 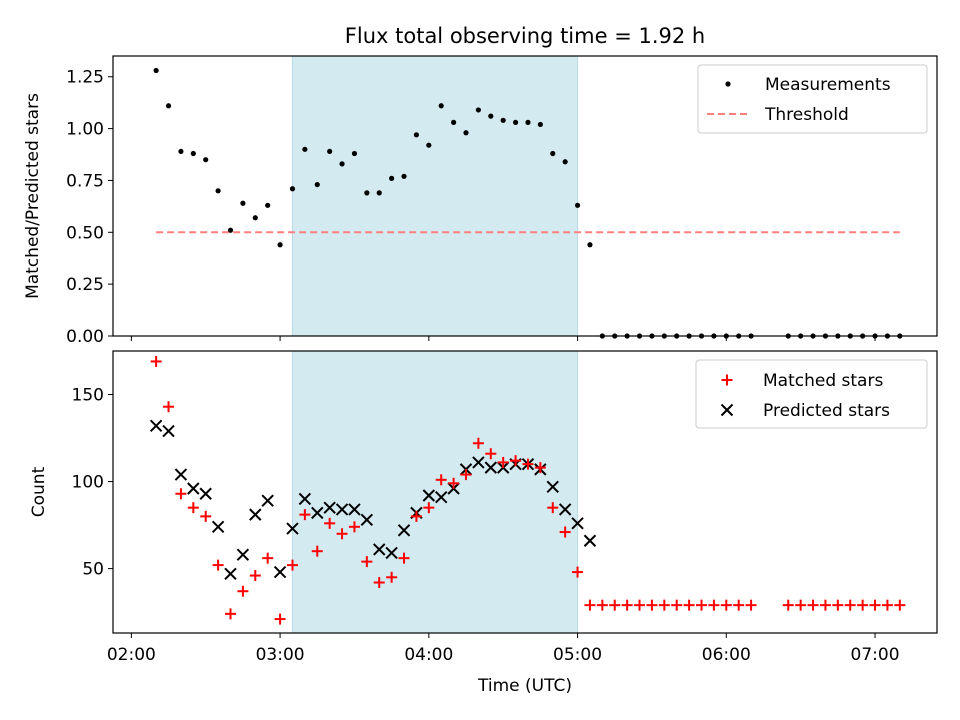 What do you see at coordinates (85, 181) in the screenshot?
I see `y-tick-label: 0.75` at bounding box center [85, 181].